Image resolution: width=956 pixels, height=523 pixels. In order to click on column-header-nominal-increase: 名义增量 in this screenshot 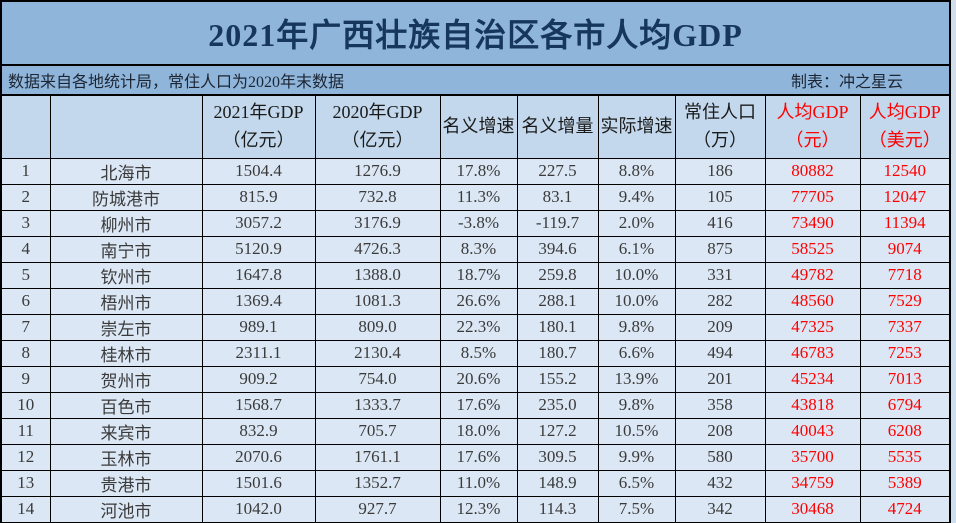, I will do `click(557, 127)`.